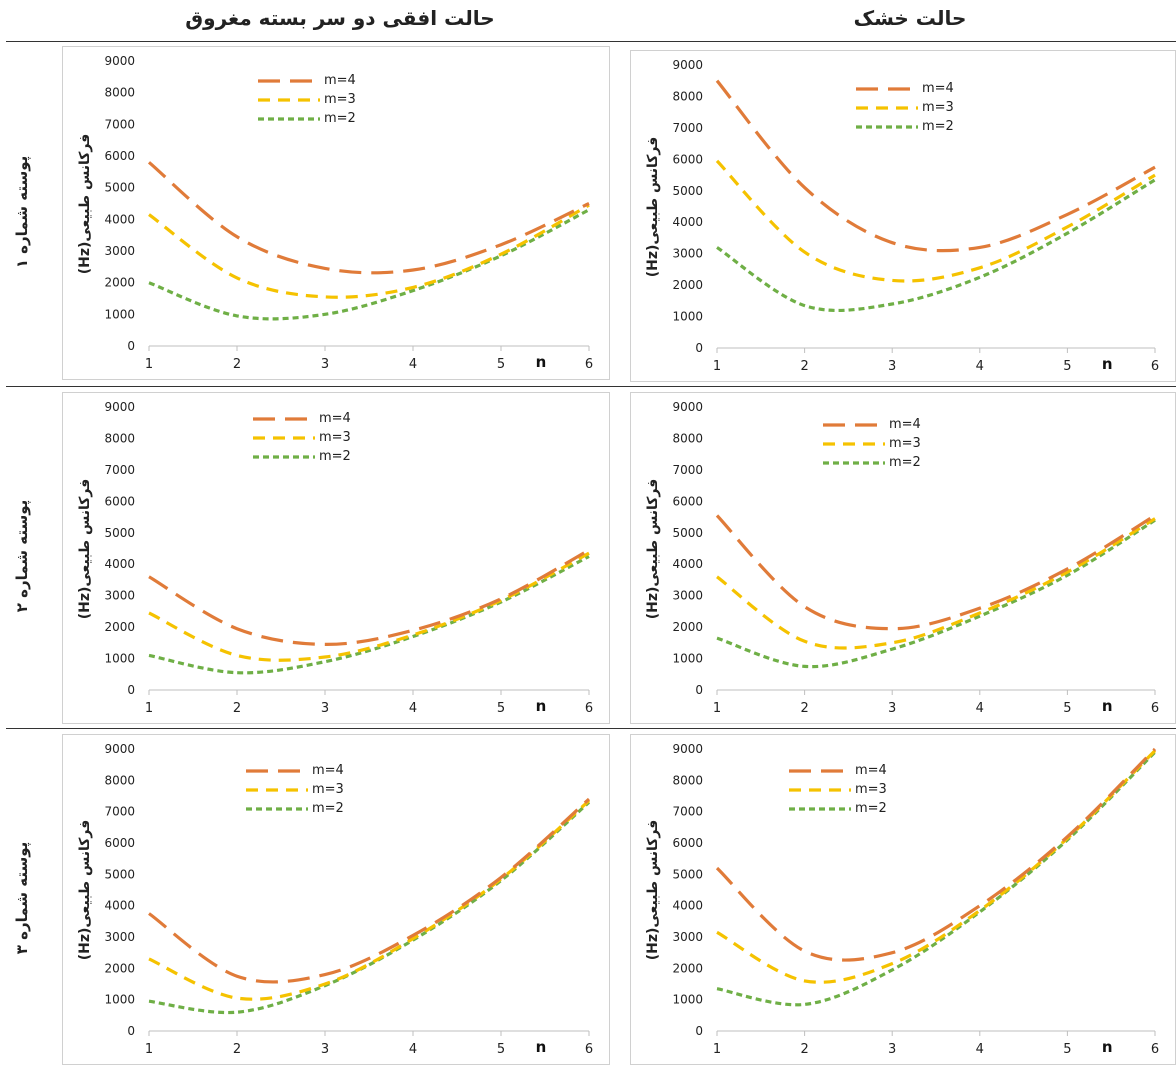 Image resolution: width=1176 pixels, height=1065 pixels. I want to click on y-tick-label: 3000, so click(119, 937).